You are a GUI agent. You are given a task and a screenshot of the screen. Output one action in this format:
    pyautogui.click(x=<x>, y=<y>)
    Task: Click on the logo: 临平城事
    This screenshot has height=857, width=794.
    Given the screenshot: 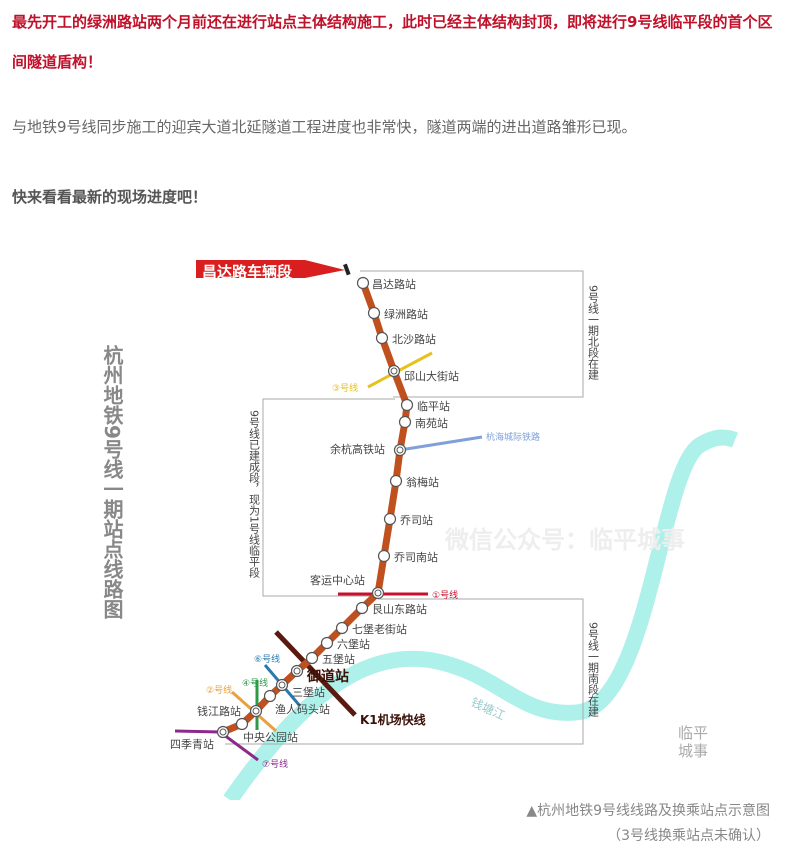 What is the action you would take?
    pyautogui.click(x=693, y=742)
    